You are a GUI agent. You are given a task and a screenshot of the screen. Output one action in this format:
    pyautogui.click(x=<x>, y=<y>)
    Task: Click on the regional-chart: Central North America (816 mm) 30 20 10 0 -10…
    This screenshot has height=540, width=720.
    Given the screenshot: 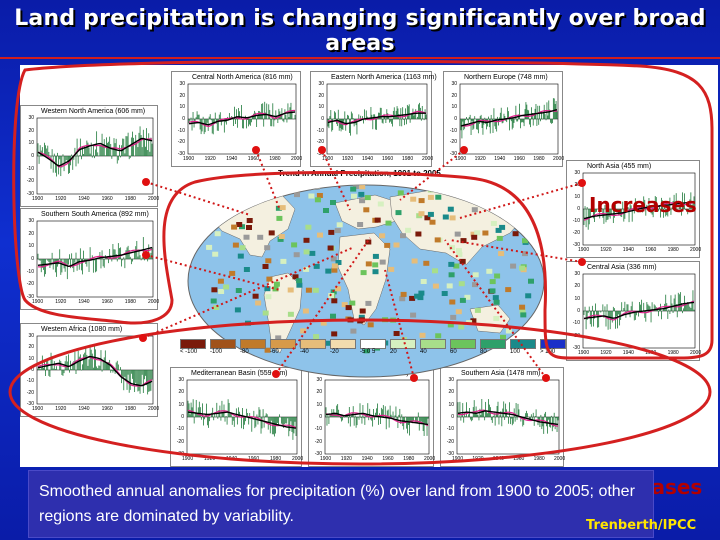 What is the action you would take?
    pyautogui.click(x=236, y=119)
    